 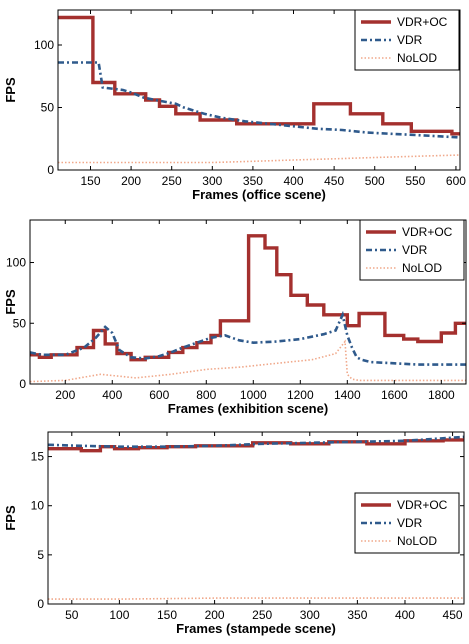 I want to click on x-tick-label: 1600, so click(x=394, y=395).